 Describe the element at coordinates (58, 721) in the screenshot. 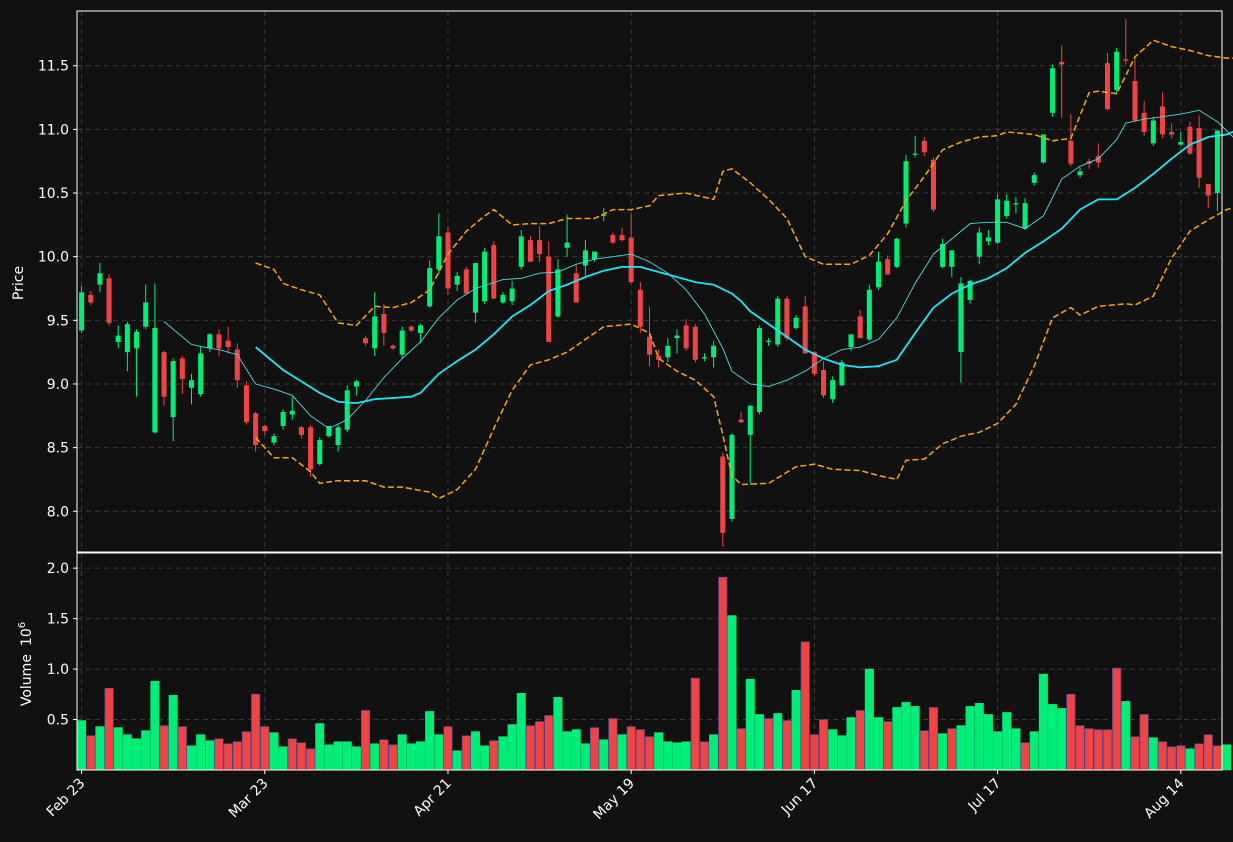

I see `volume-tick-label: 0.5` at that location.